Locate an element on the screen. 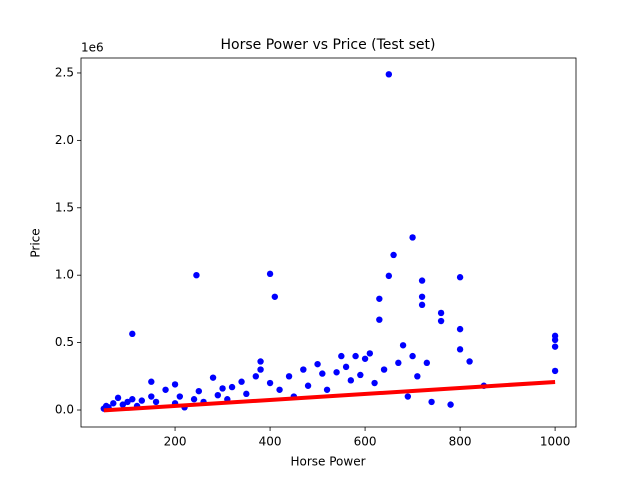 This screenshot has height=480, width=640. x-tick-label: 400 is located at coordinates (270, 442).